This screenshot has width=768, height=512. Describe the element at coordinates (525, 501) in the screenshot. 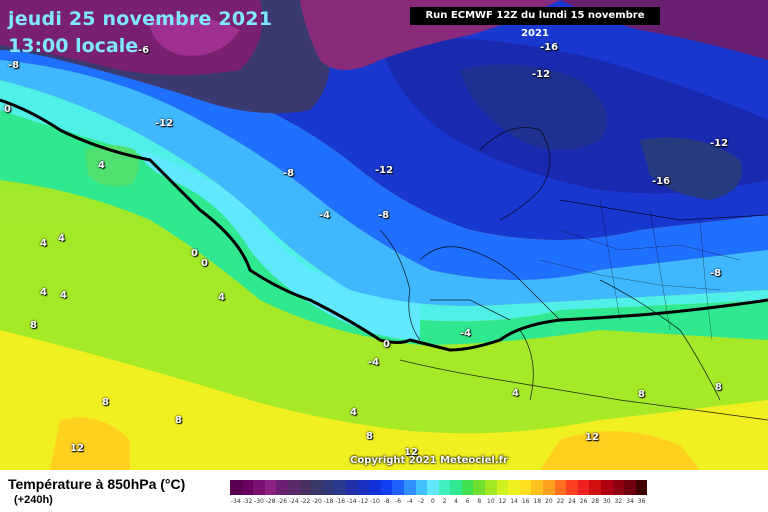

I see `scale-label: 16` at that location.